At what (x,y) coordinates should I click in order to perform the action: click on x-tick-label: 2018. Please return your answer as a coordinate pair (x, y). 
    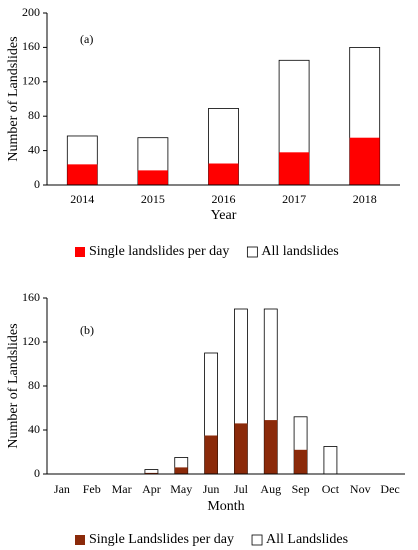
    Looking at the image, I should click on (365, 199).